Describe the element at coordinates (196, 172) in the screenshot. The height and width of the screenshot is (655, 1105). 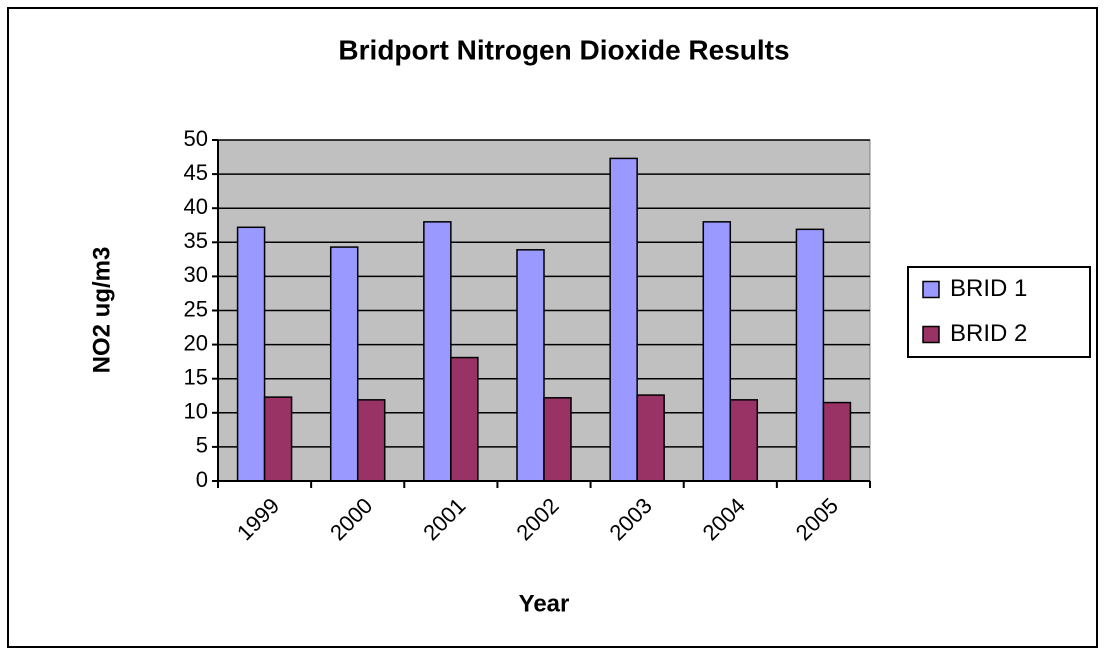
I see `y-tick-label: 45` at that location.